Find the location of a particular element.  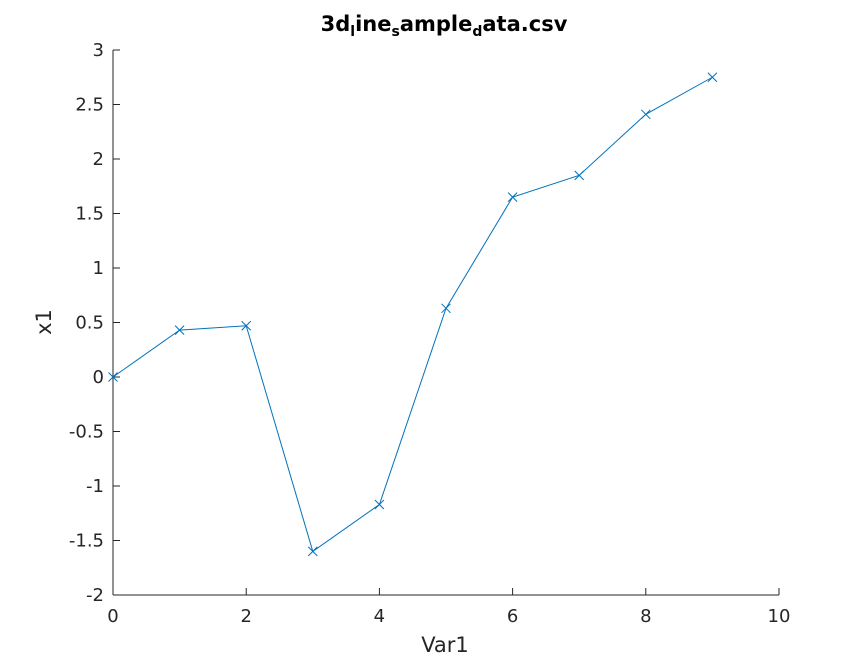

x-tick-label: 4 is located at coordinates (379, 616).